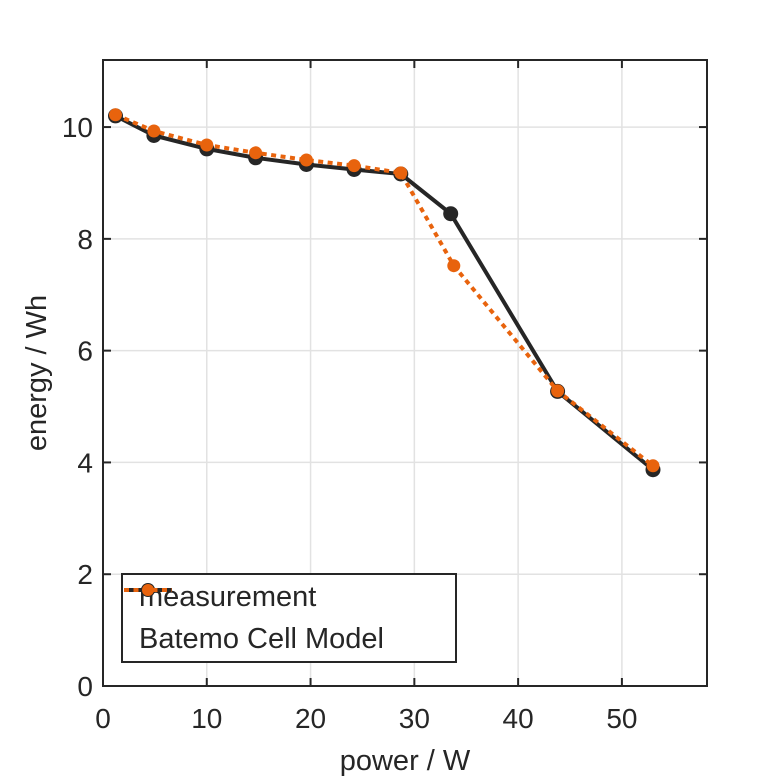  What do you see at coordinates (148, 590) in the screenshot?
I see `legend-sample-batemo-line` at bounding box center [148, 590].